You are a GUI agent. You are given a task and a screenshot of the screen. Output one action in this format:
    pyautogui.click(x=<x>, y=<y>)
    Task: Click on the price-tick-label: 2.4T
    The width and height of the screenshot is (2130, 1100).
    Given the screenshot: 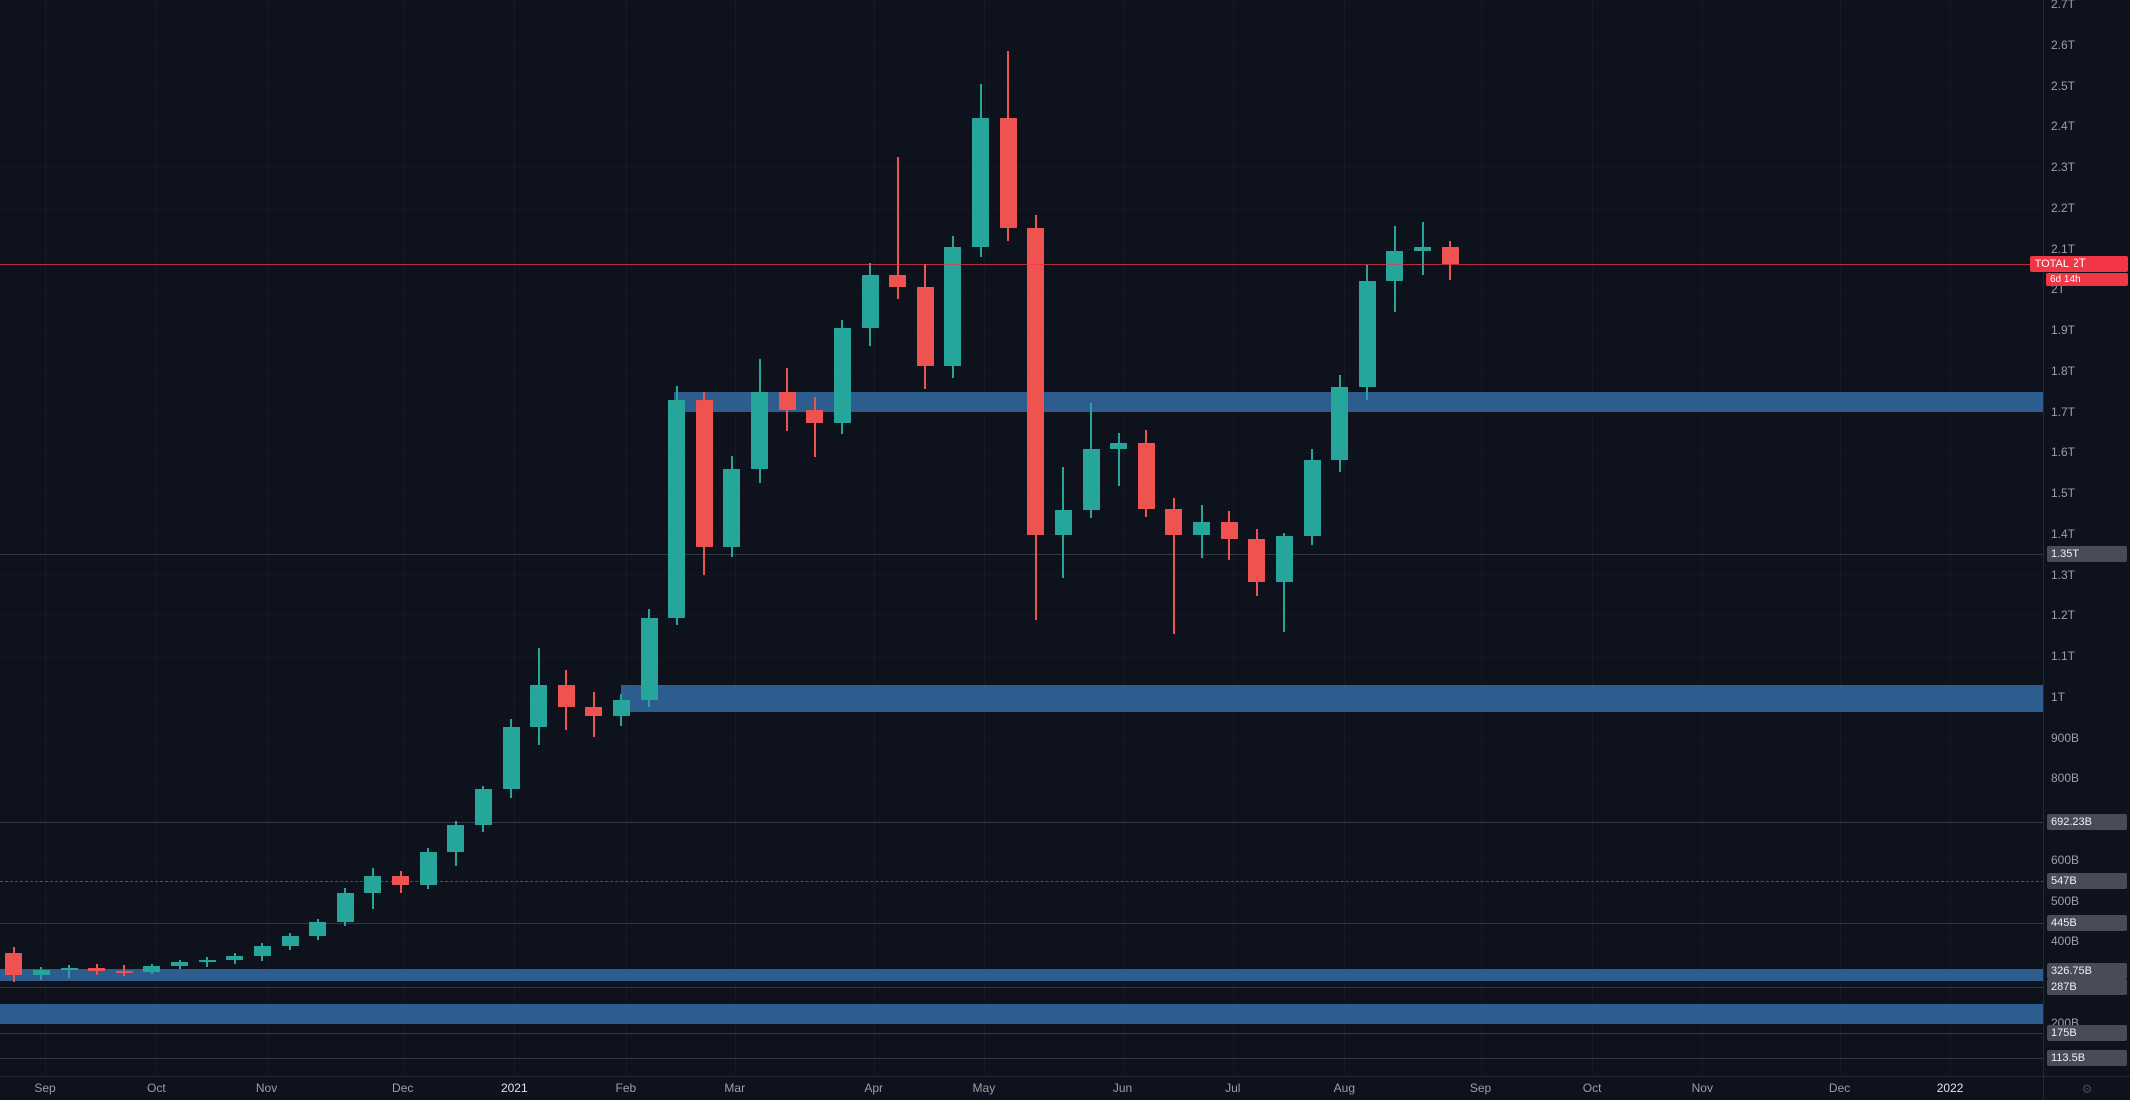 What is the action you would take?
    pyautogui.click(x=2063, y=126)
    